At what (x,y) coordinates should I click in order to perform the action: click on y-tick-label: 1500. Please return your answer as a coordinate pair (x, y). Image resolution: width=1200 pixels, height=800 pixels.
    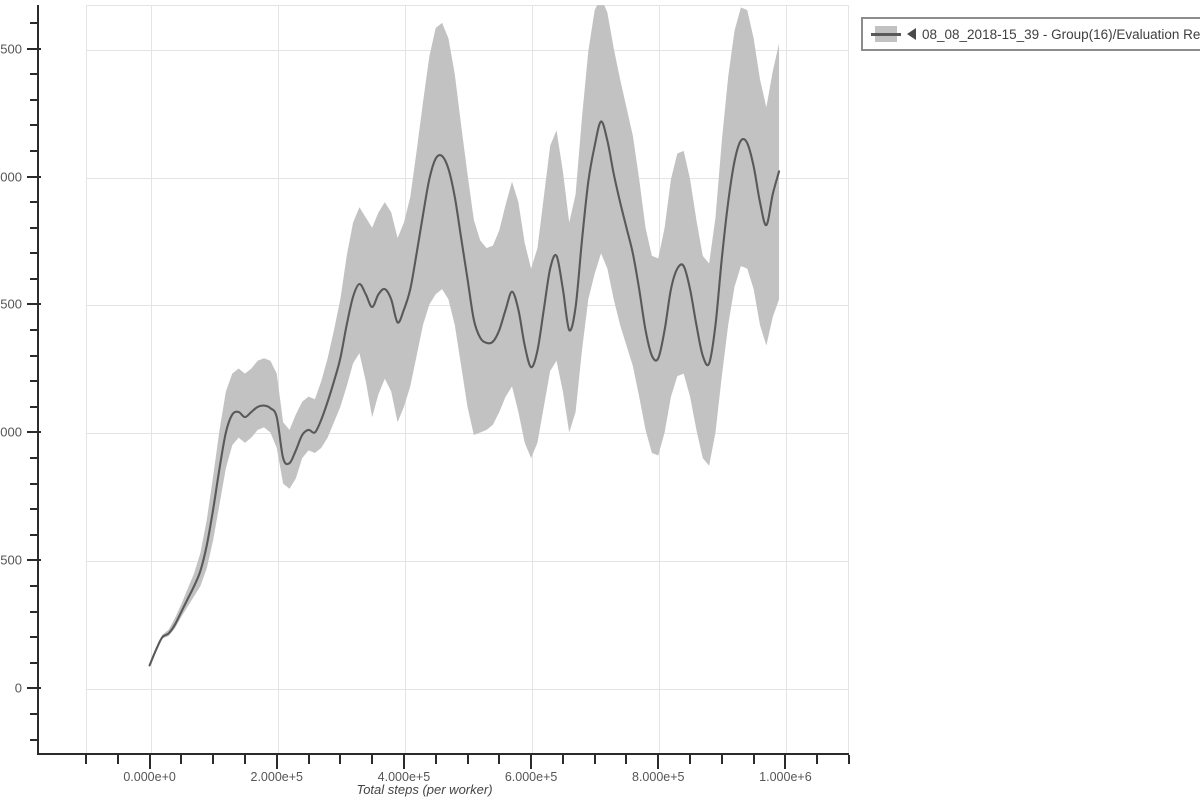
    Looking at the image, I should click on (11, 304).